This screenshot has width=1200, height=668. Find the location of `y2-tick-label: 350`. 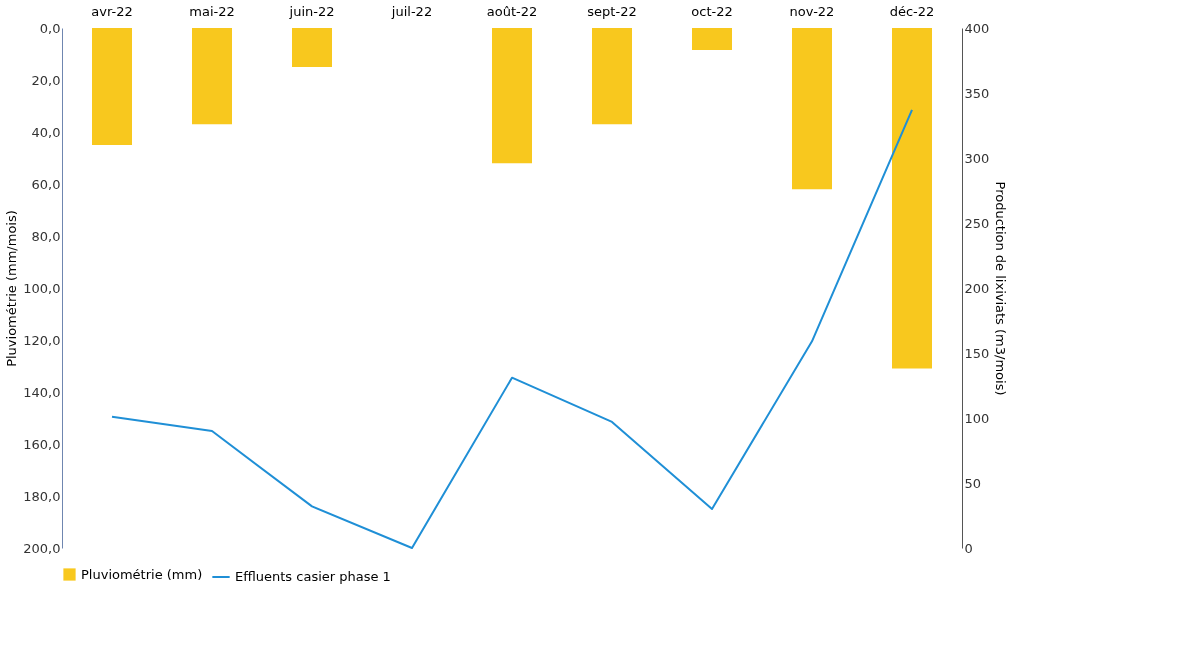

y2-tick-label: 350 is located at coordinates (977, 93).